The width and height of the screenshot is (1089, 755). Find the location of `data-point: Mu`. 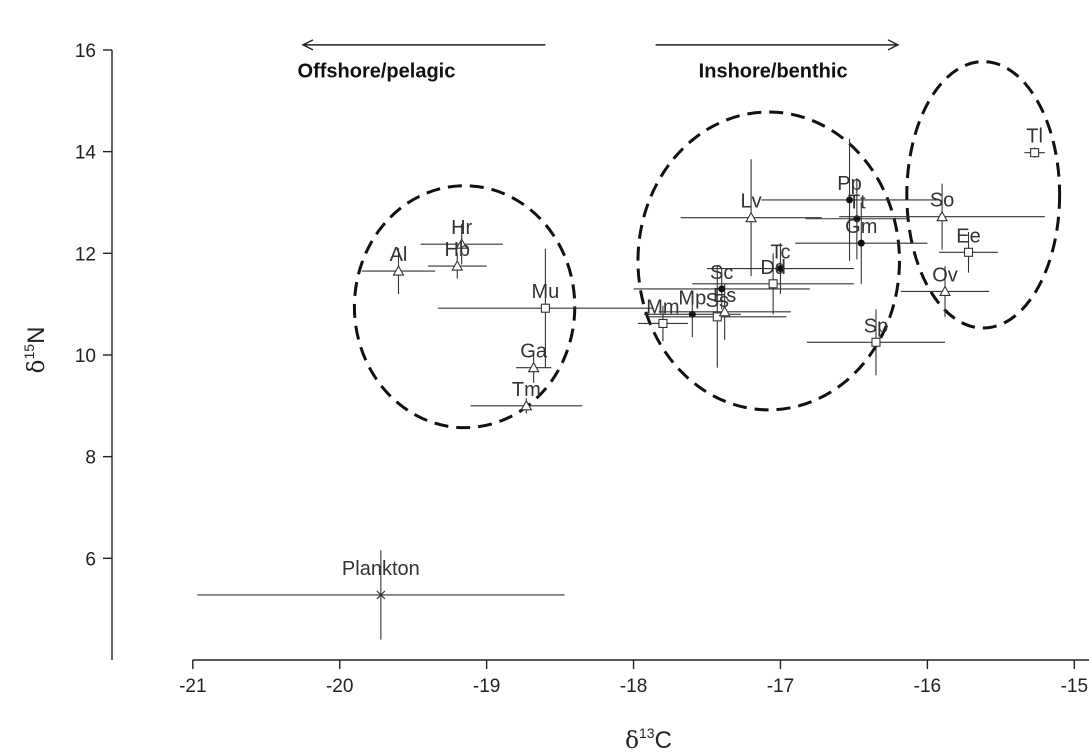

data-point: Mu is located at coordinates (545, 308).